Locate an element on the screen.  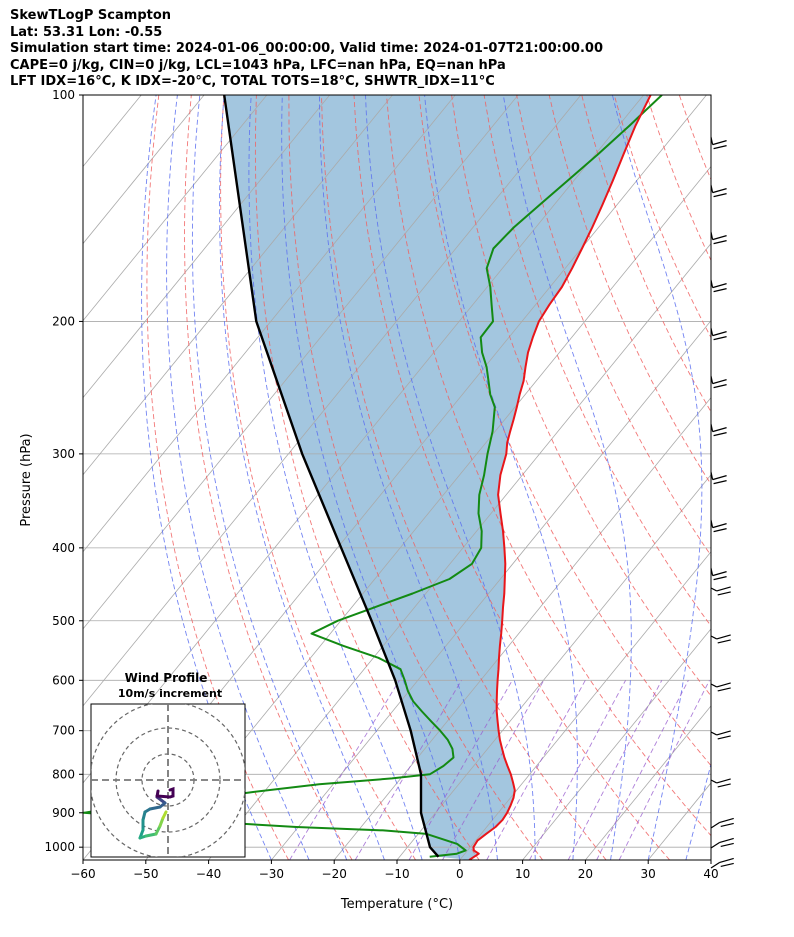
y-tick-label: 100 is located at coordinates (63, 95).